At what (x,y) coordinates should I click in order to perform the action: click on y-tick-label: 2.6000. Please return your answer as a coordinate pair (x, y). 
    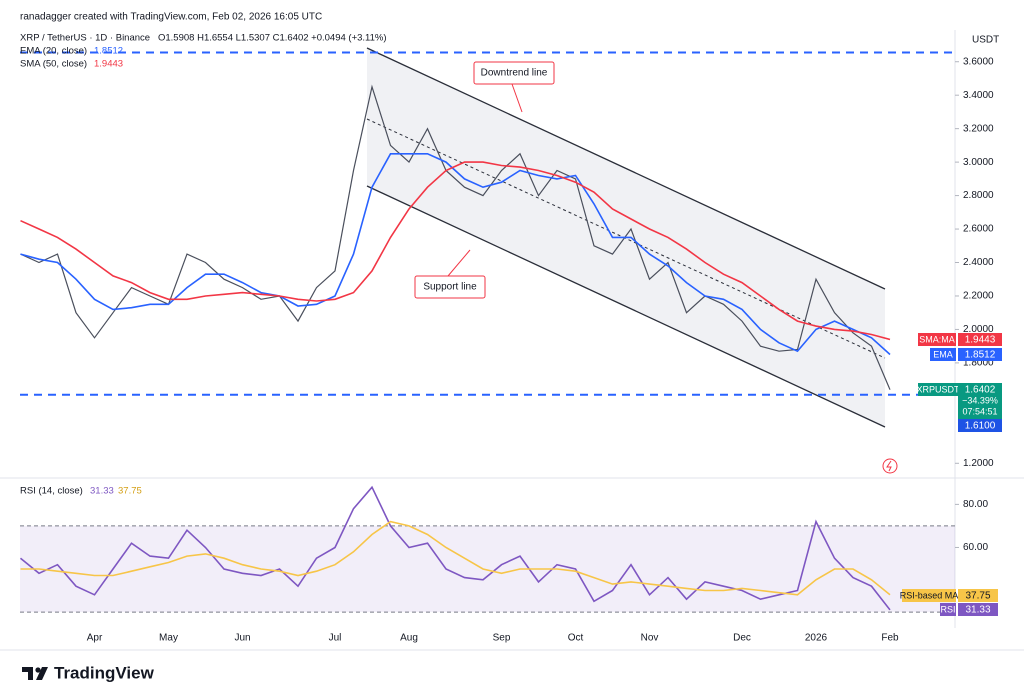
    Looking at the image, I should click on (978, 229).